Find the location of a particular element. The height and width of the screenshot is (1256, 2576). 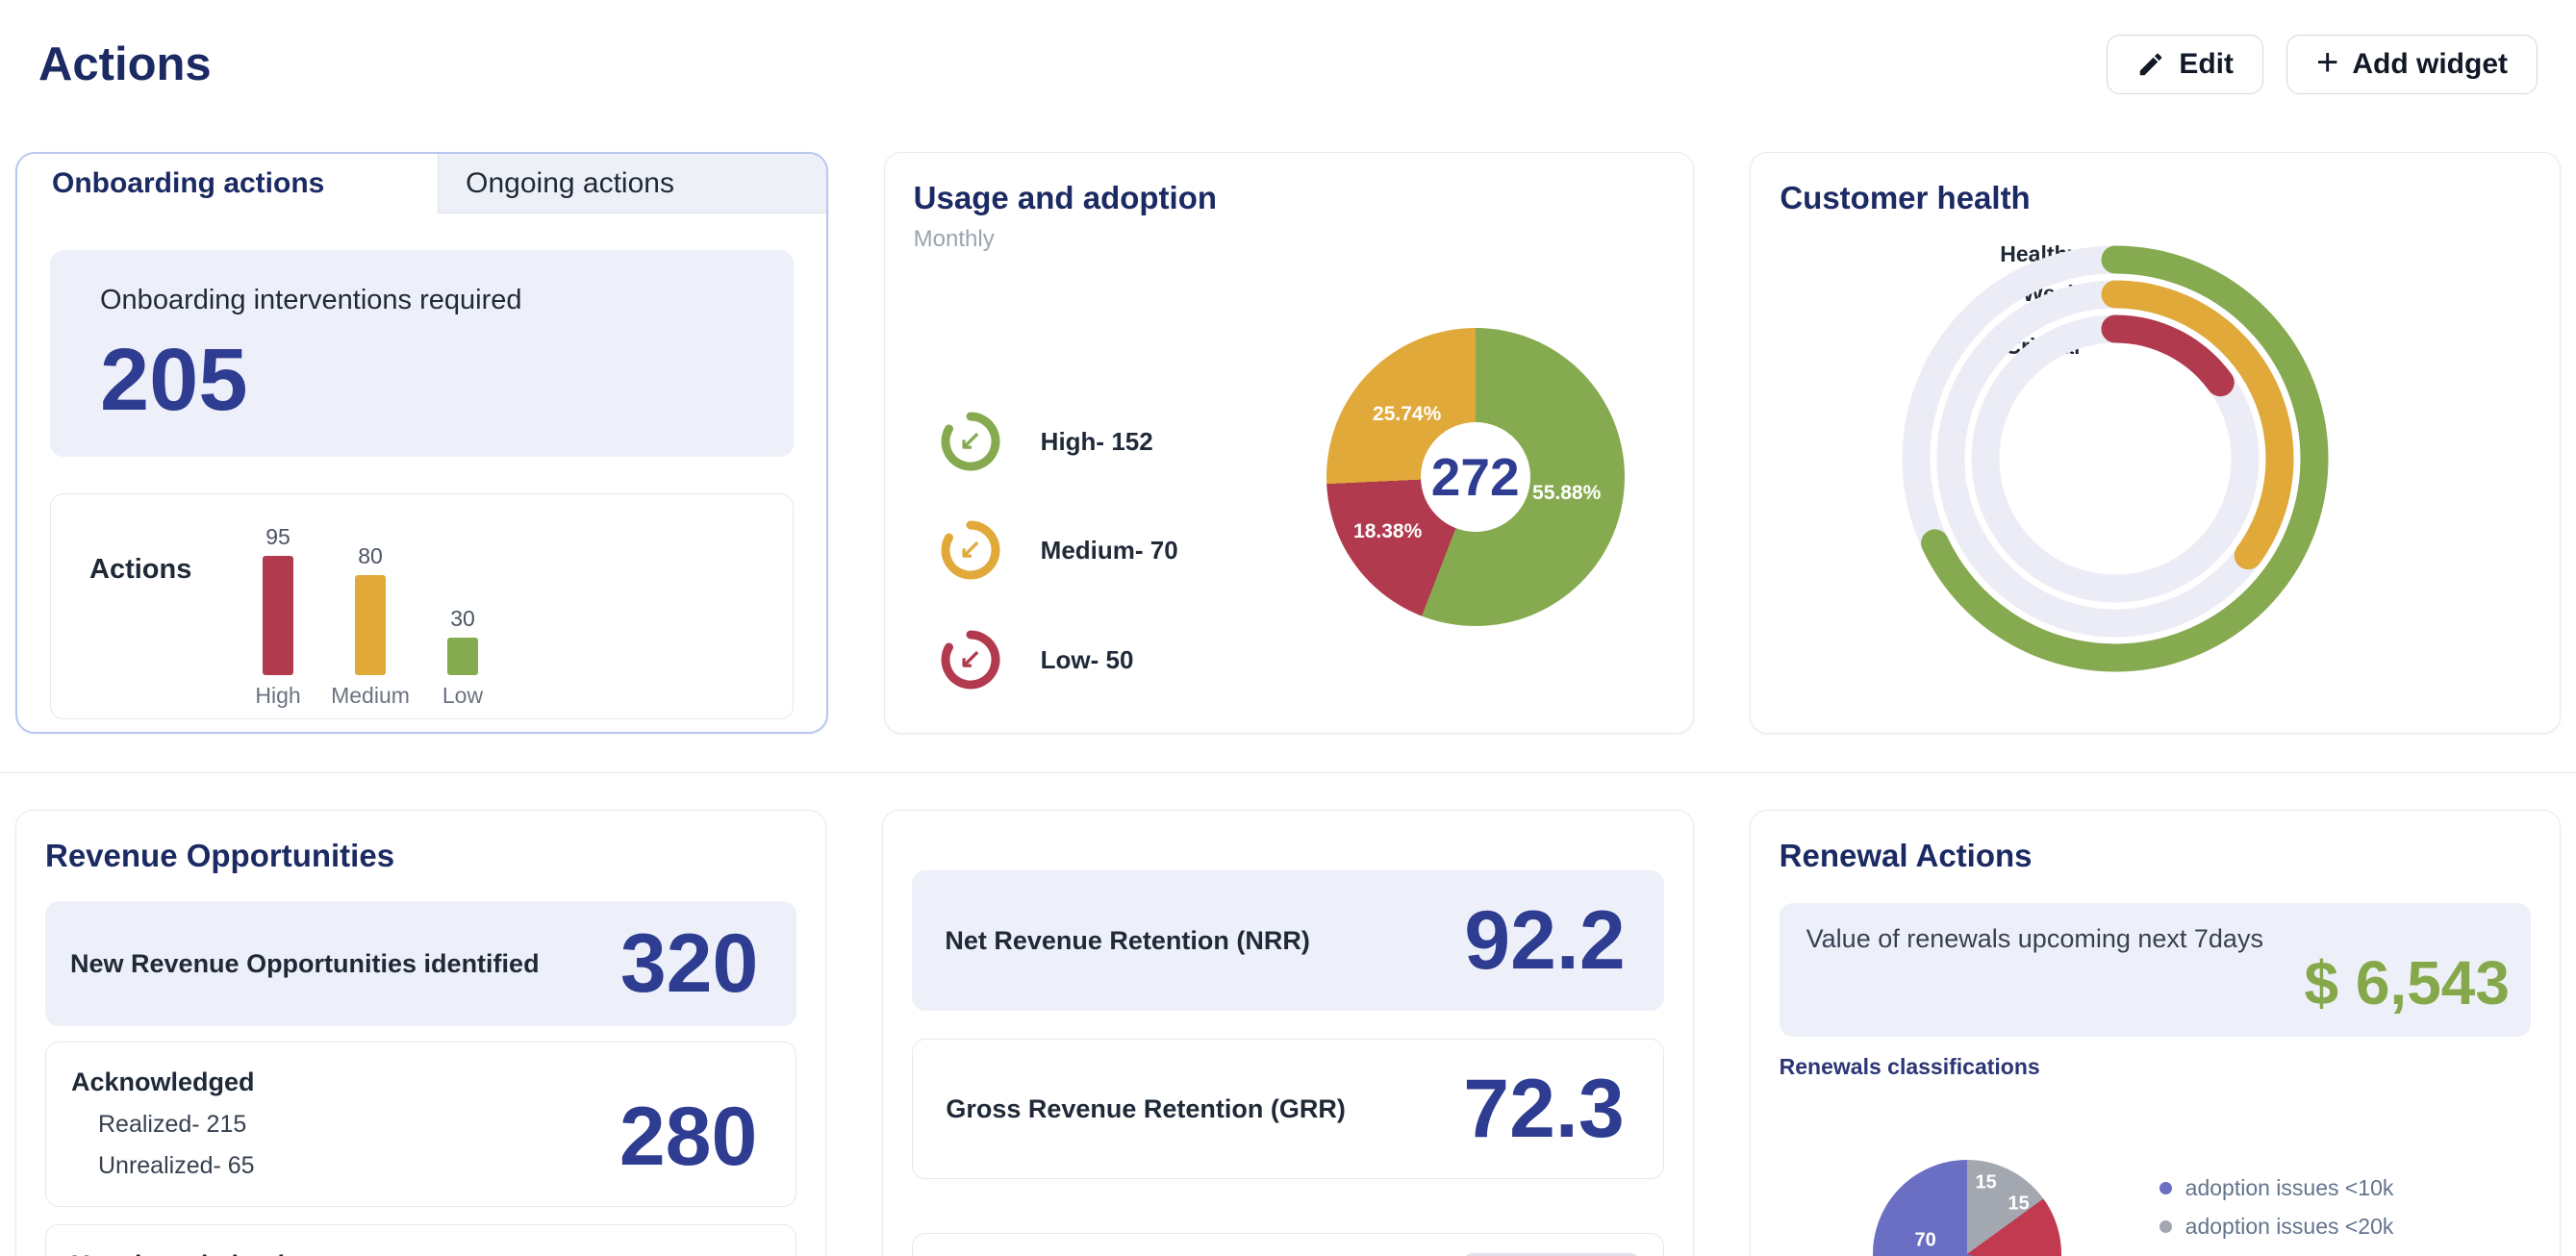

pie-slice-label-indigo: 70 is located at coordinates (1925, 1240).